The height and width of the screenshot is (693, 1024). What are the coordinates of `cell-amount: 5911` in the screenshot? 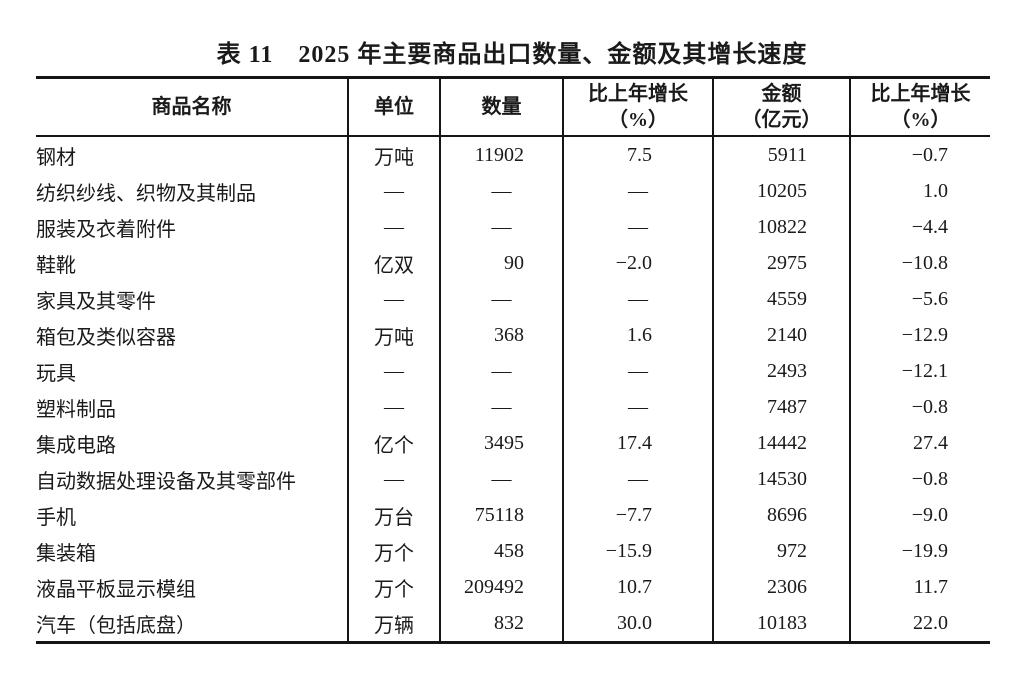 It's located at (781, 154).